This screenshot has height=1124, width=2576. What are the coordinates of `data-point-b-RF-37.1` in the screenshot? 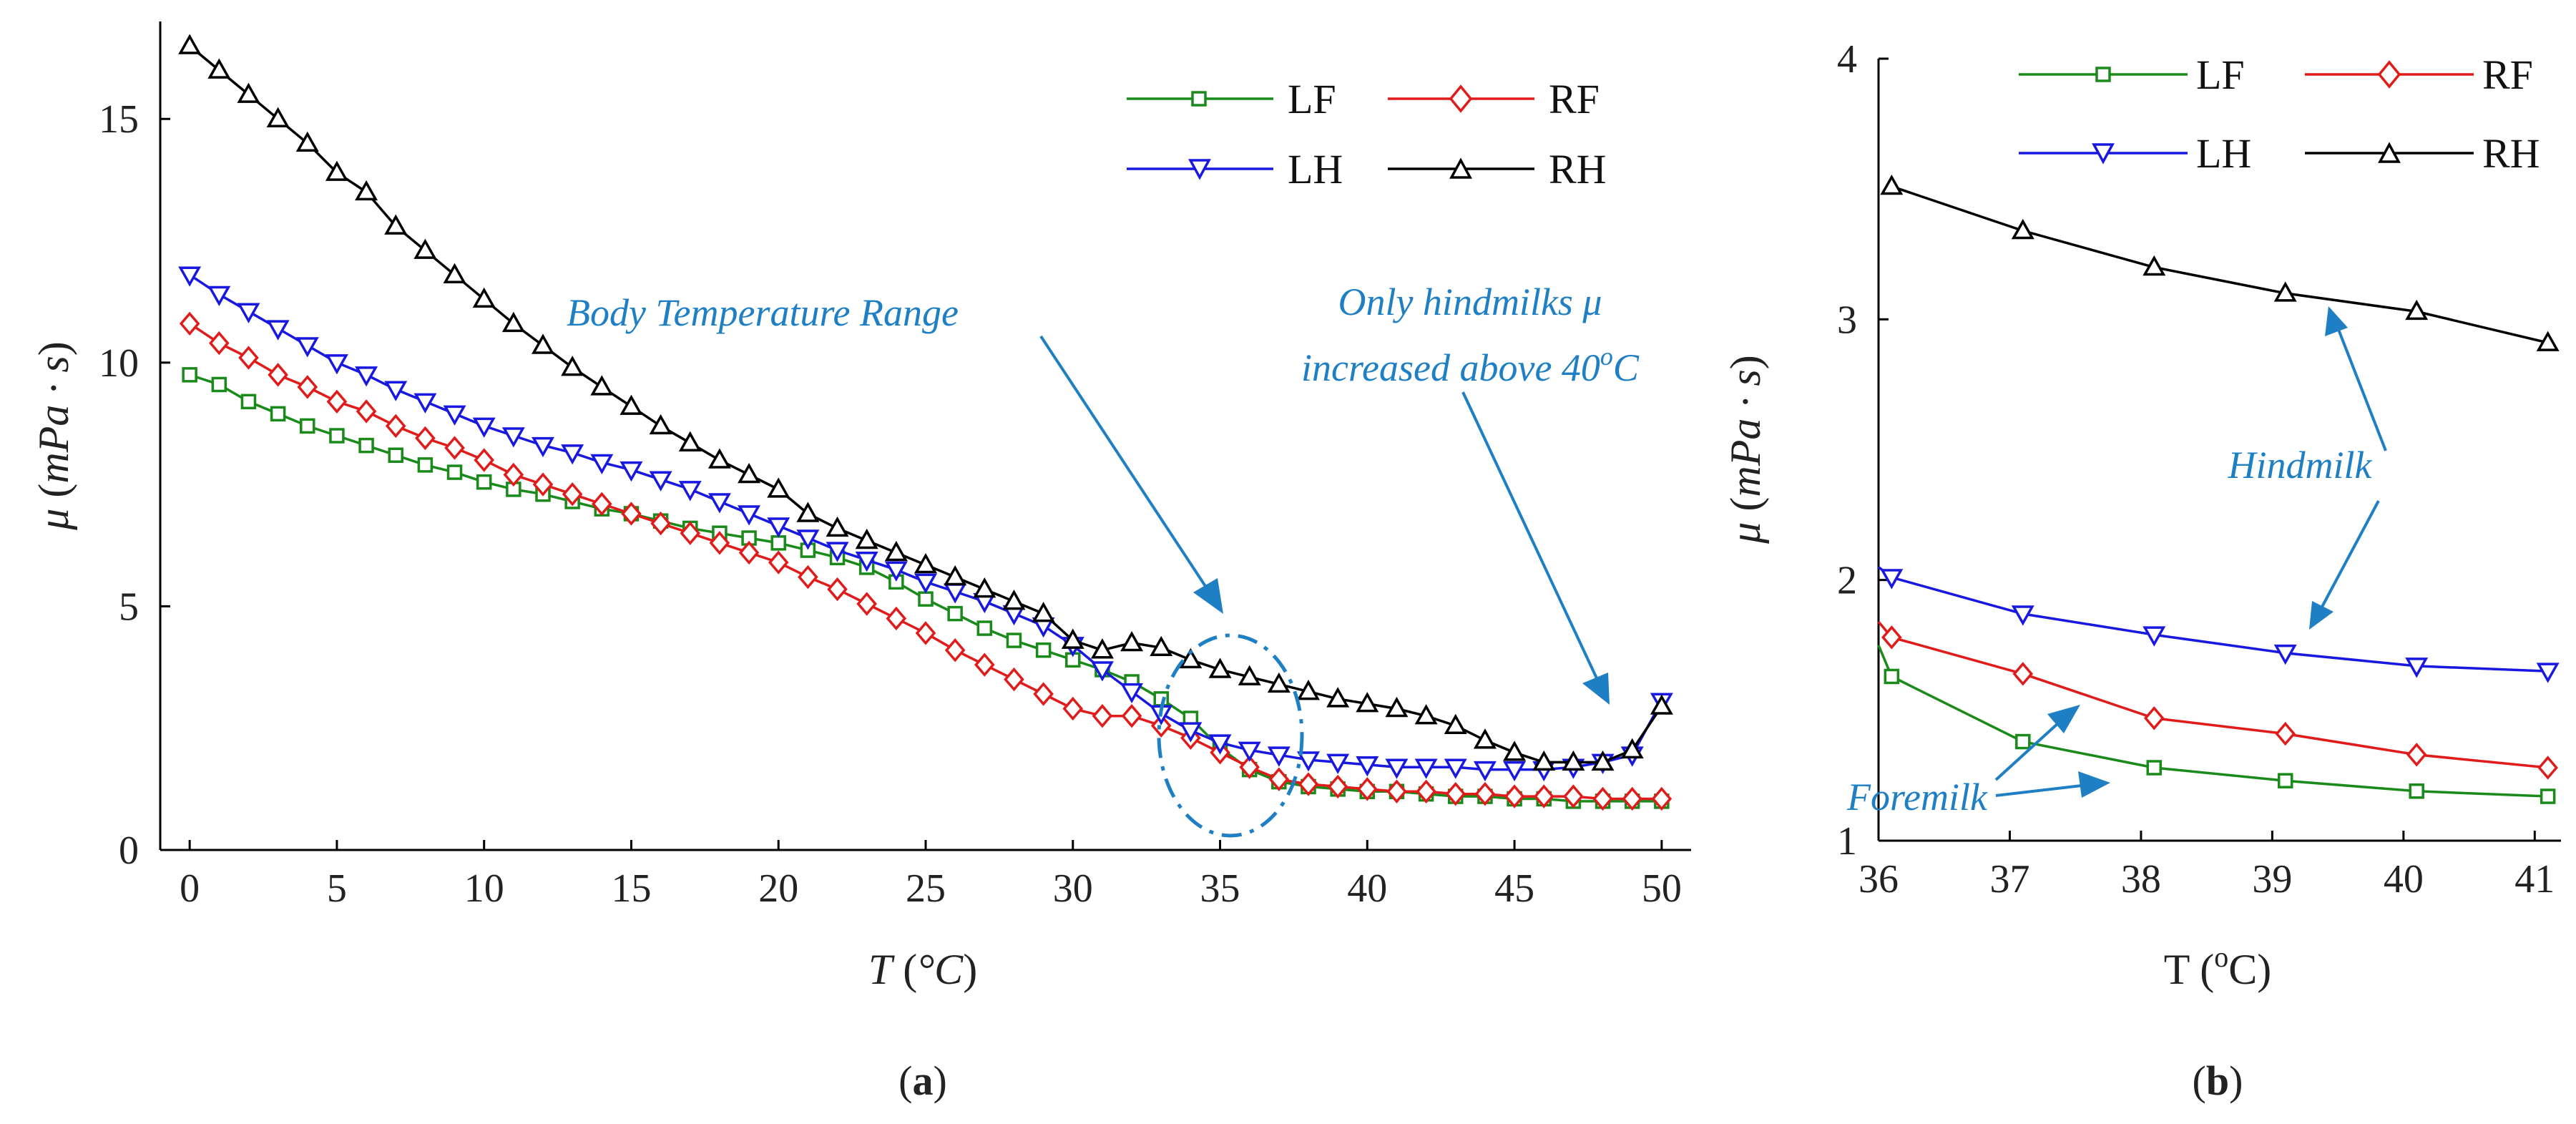 It's located at (2023, 674).